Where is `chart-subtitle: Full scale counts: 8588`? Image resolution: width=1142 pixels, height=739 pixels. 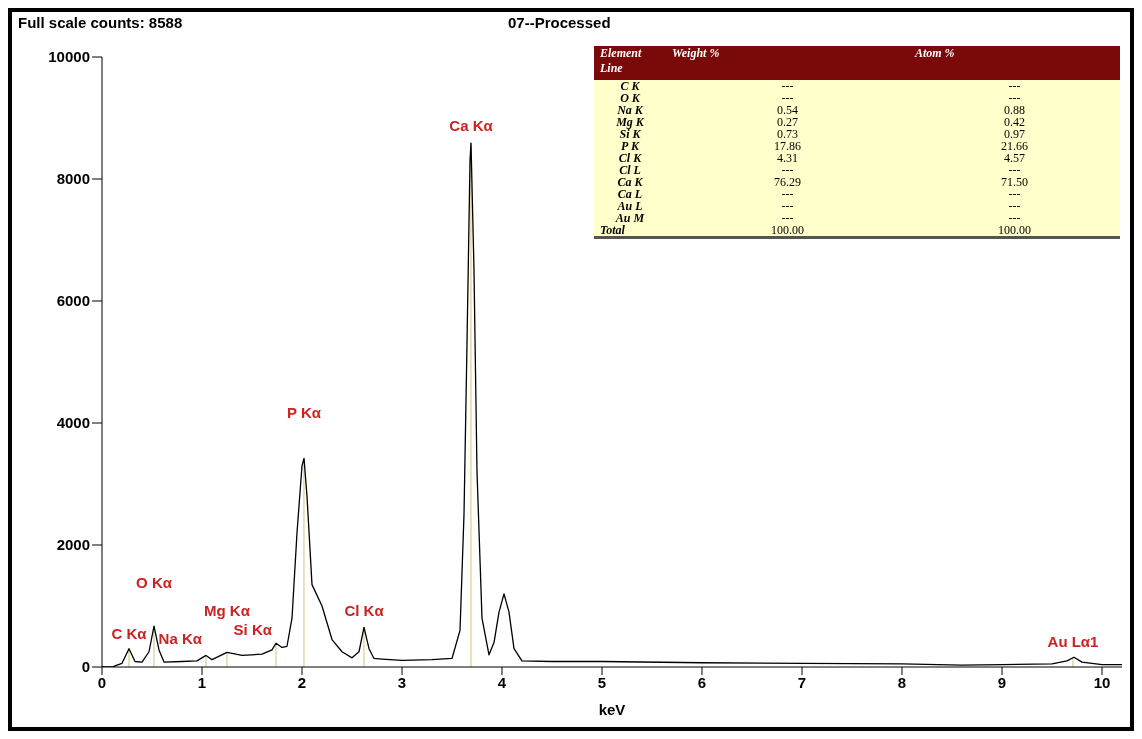
chart-subtitle: Full scale counts: 8588 is located at coordinates (100, 22).